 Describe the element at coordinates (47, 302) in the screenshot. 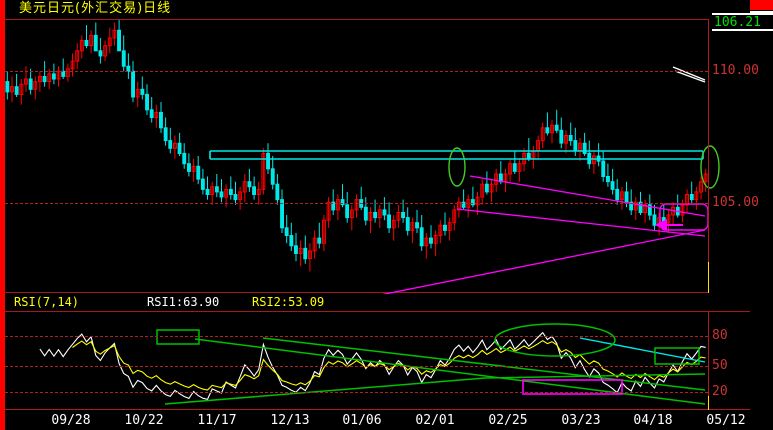

I see `indicator-name: RSI(7,14)` at that location.